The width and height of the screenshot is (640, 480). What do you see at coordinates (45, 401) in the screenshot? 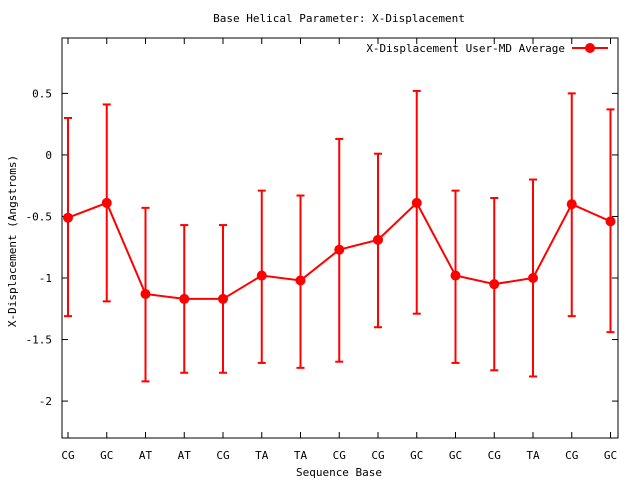
I see `y-tick-label: -2` at bounding box center [45, 401].